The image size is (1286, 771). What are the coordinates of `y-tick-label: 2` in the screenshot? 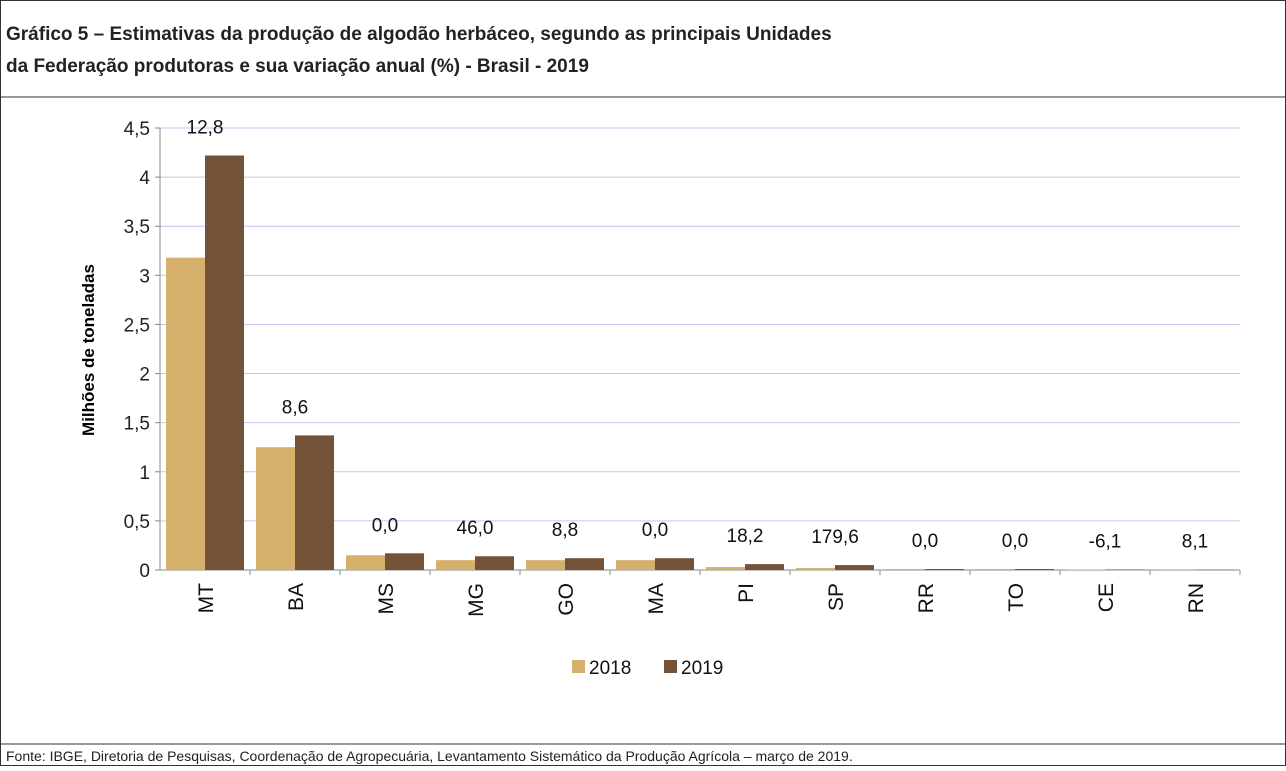 It's located at (144, 375).